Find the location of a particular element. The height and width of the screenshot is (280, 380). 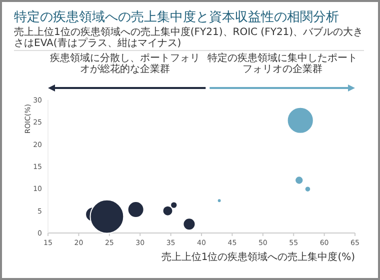

text: 疾患領域に分散し、ポートフォリオが総花的な企業群 is located at coordinates (125, 64).